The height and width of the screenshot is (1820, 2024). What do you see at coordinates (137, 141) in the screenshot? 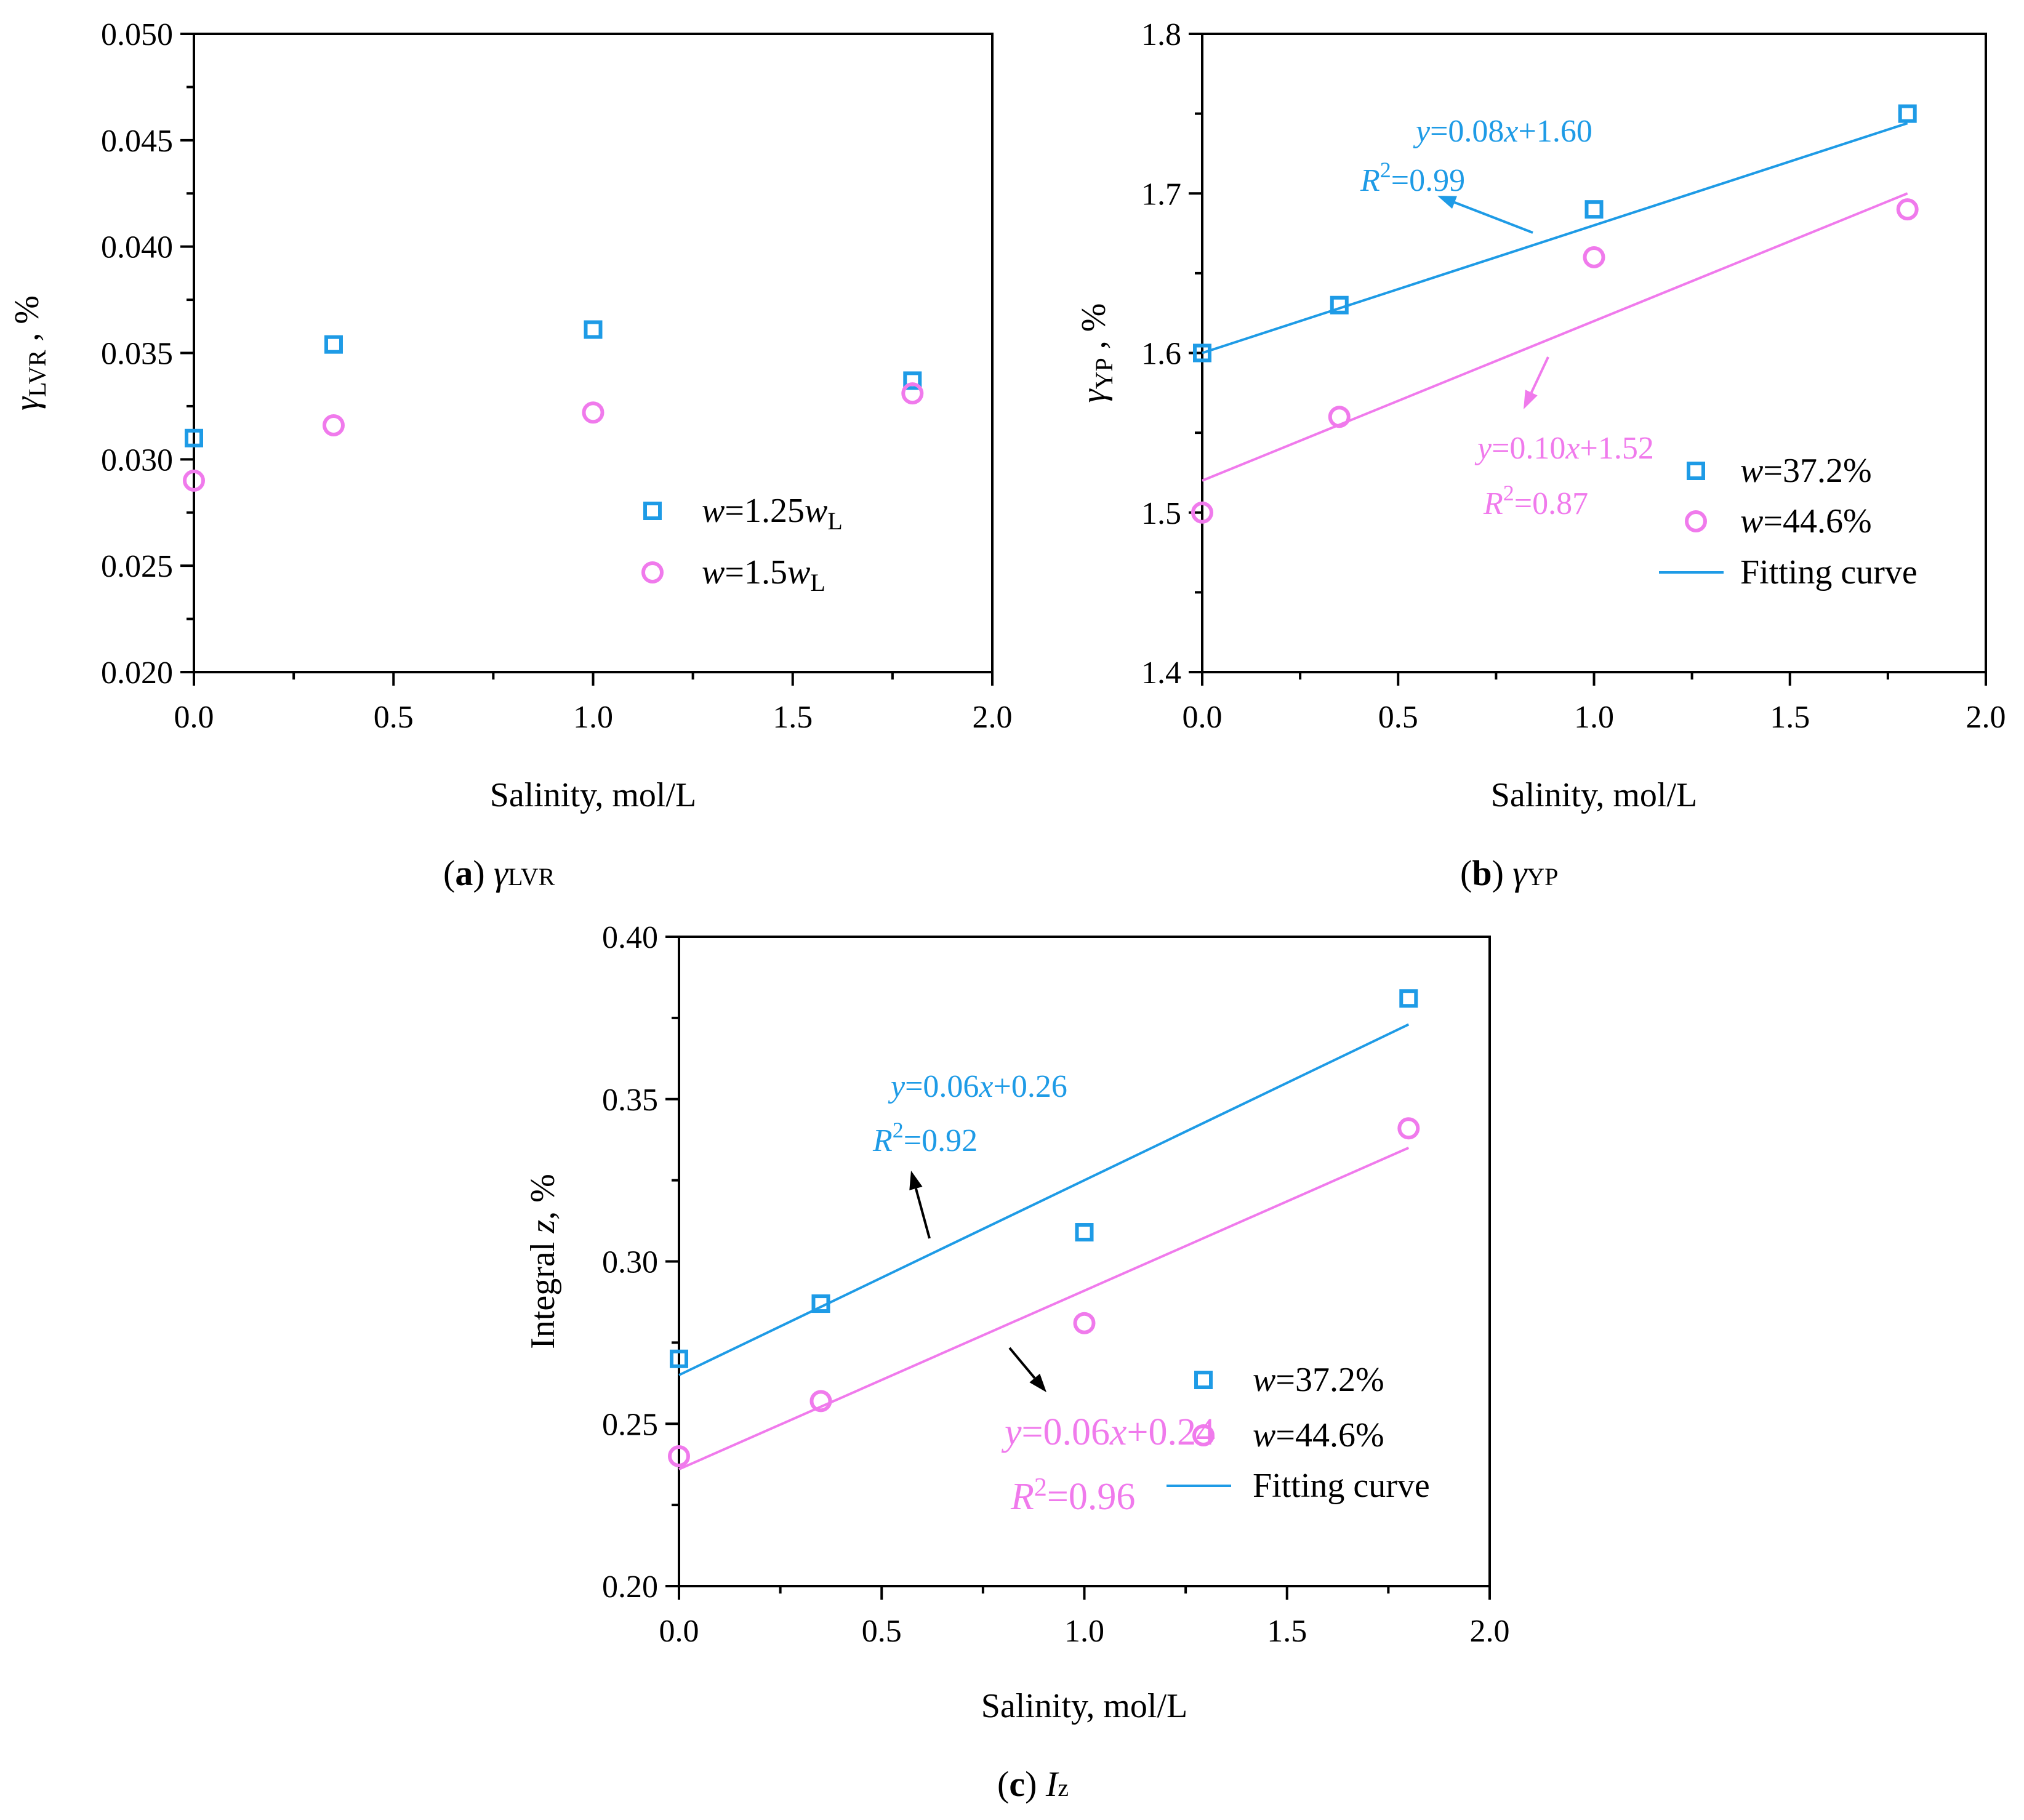
I see `y-tick-label: 0.045` at bounding box center [137, 141].